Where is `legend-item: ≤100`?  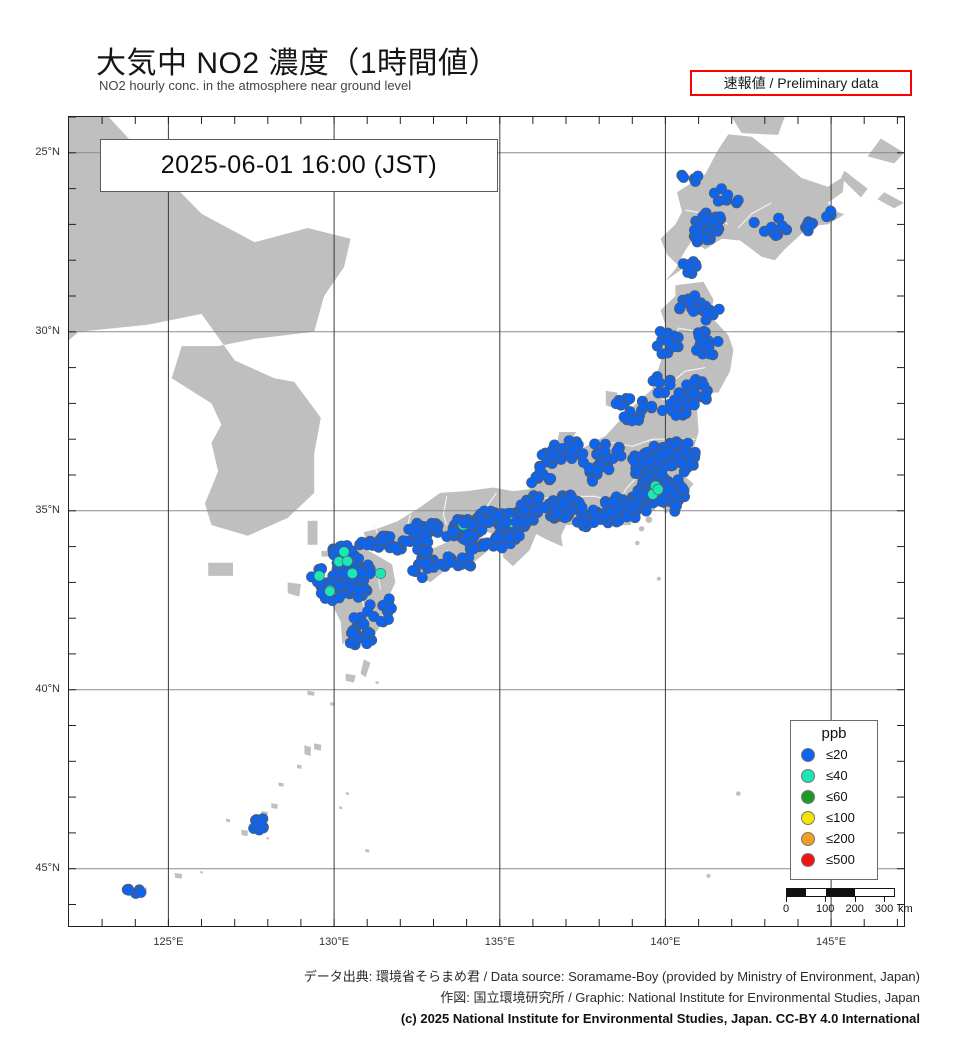
legend-item: ≤100 is located at coordinates (834, 817).